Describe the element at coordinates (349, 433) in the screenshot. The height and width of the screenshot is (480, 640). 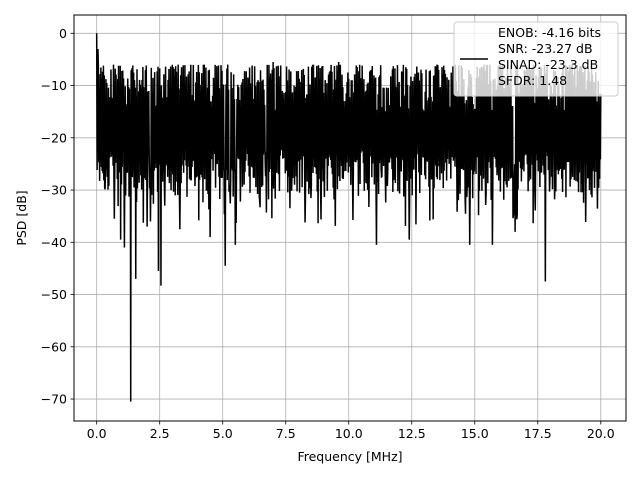
I see `x-tick-label: 10.0` at that location.